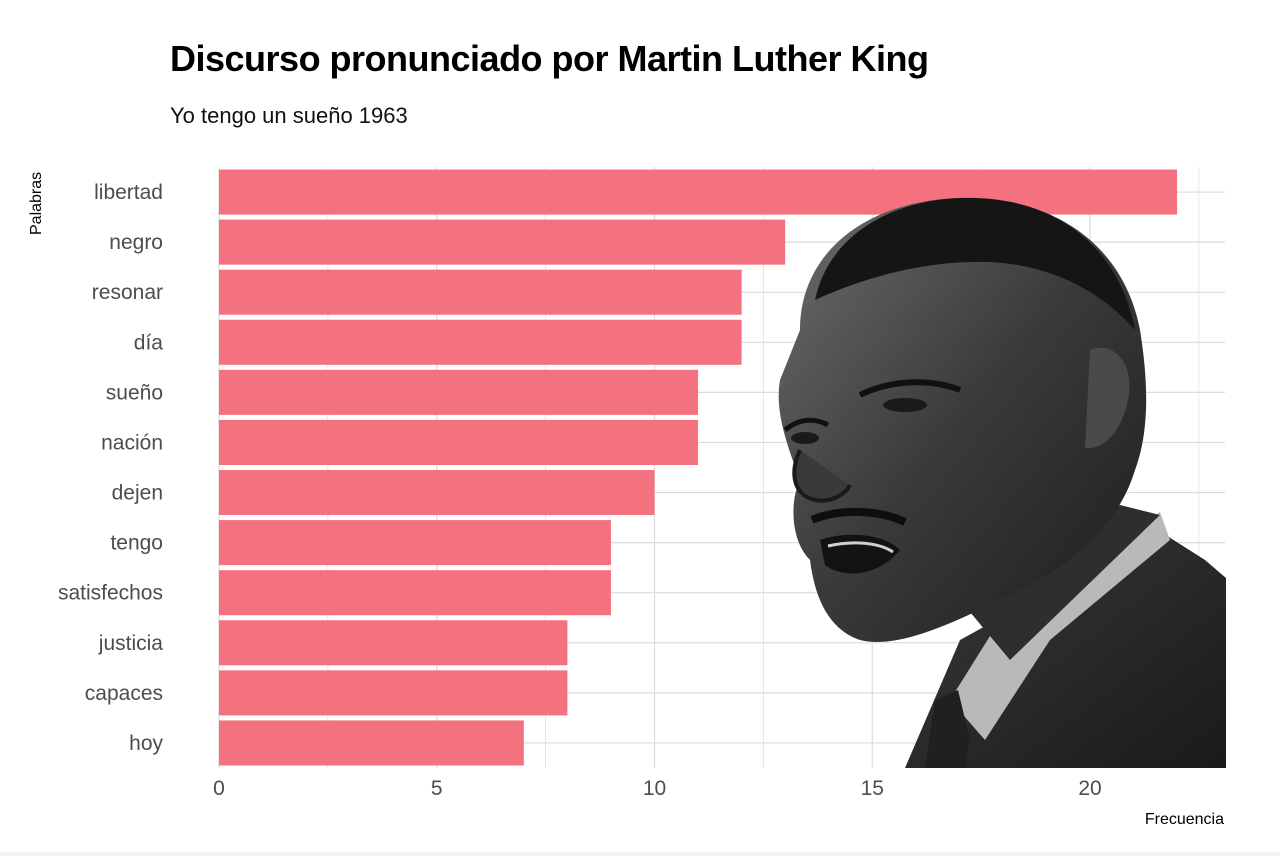 This screenshot has height=856, width=1280. What do you see at coordinates (289, 115) in the screenshot?
I see `chart-subtitle: Yo tengo un sueño 1963` at bounding box center [289, 115].